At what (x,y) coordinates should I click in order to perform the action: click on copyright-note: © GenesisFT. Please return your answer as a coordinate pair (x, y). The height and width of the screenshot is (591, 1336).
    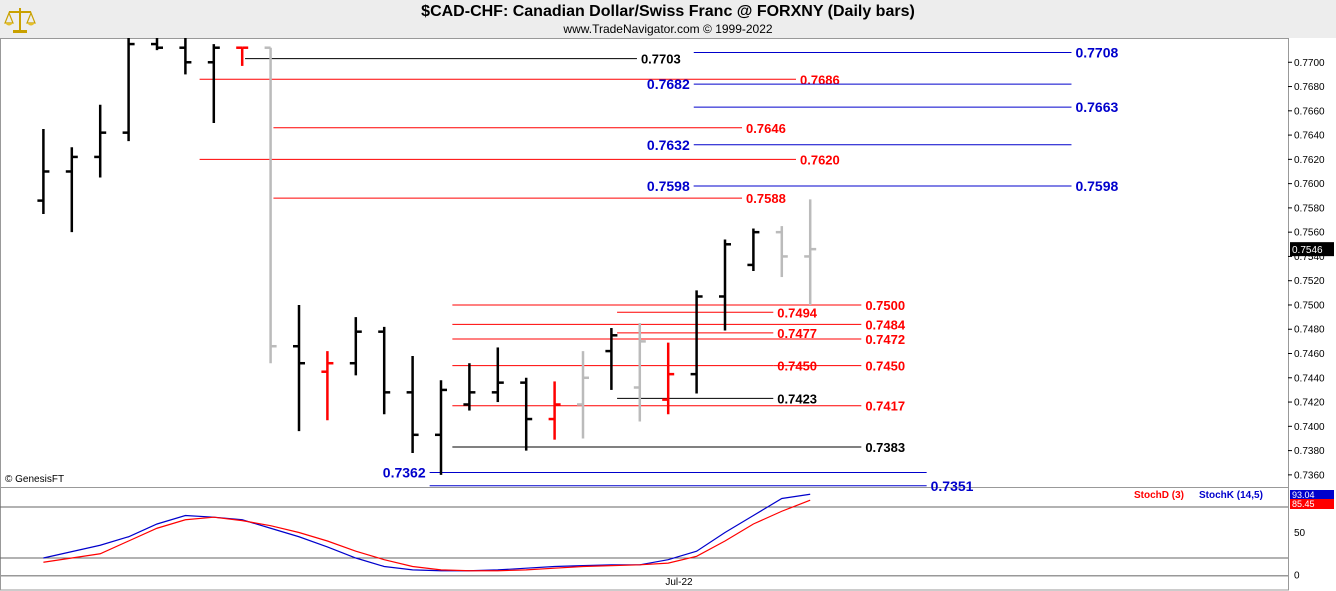
    Looking at the image, I should click on (35, 479).